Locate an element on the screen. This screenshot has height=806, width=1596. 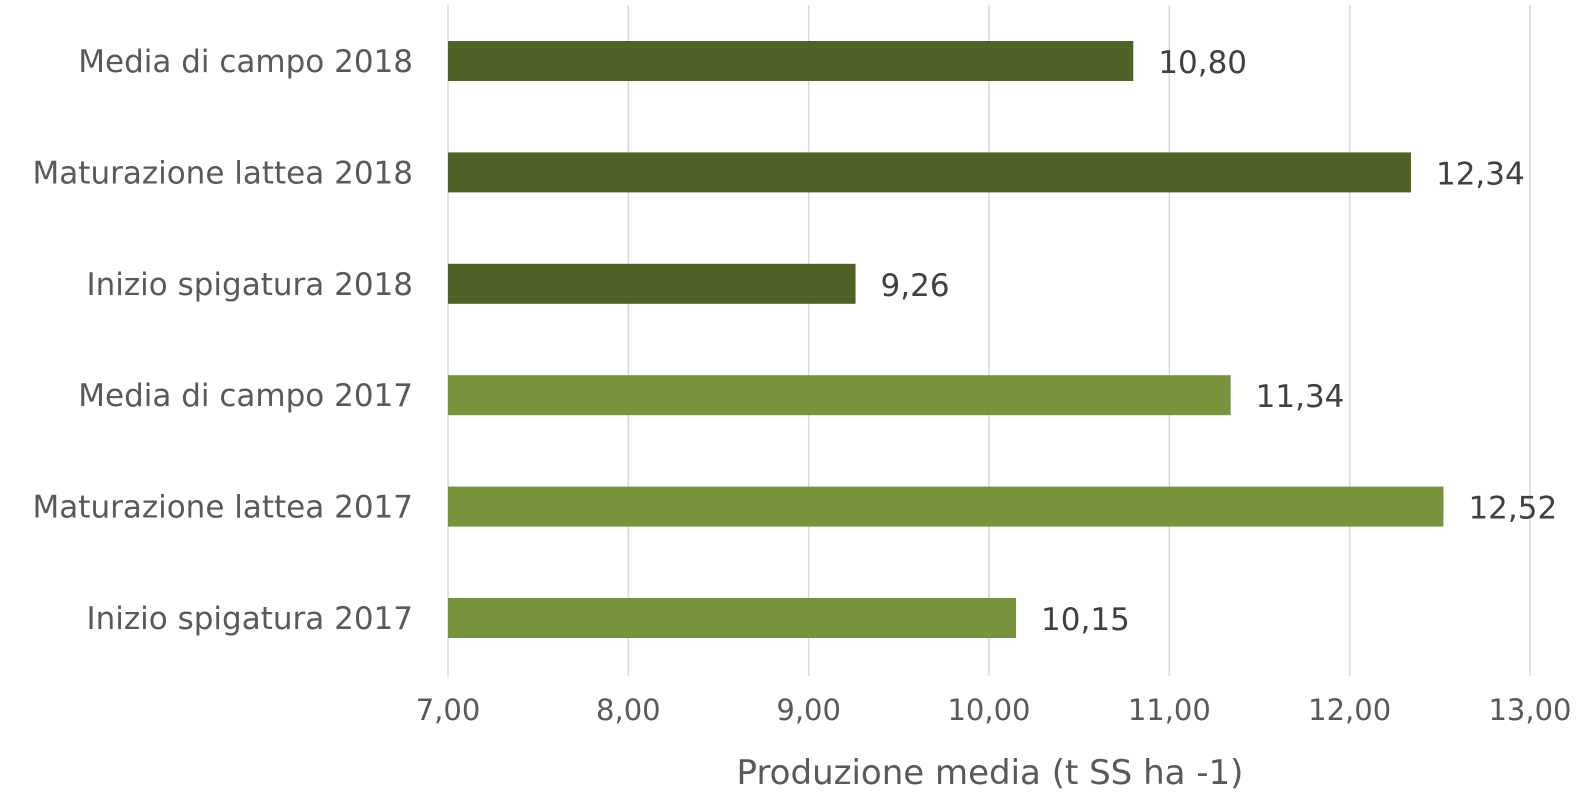
x-tick-labels: 7,00 8,00 9,00 10,00 11,00 12,00 13,00 is located at coordinates (994, 710).